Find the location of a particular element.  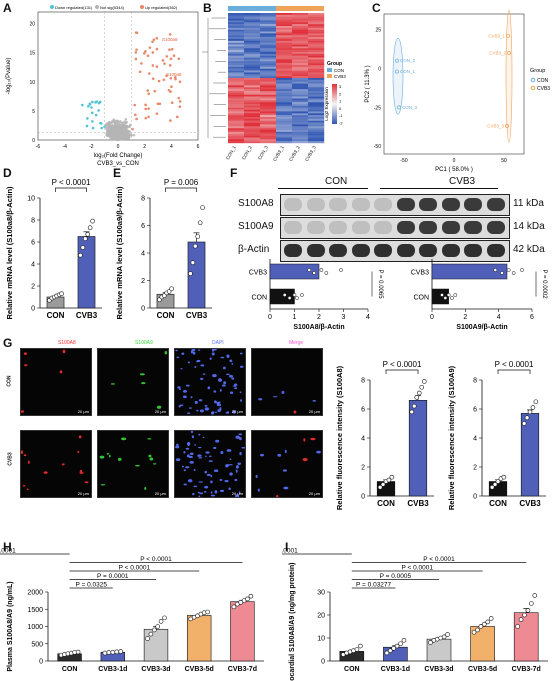

x-tick-label: 4 is located at coordinates (368, 317).